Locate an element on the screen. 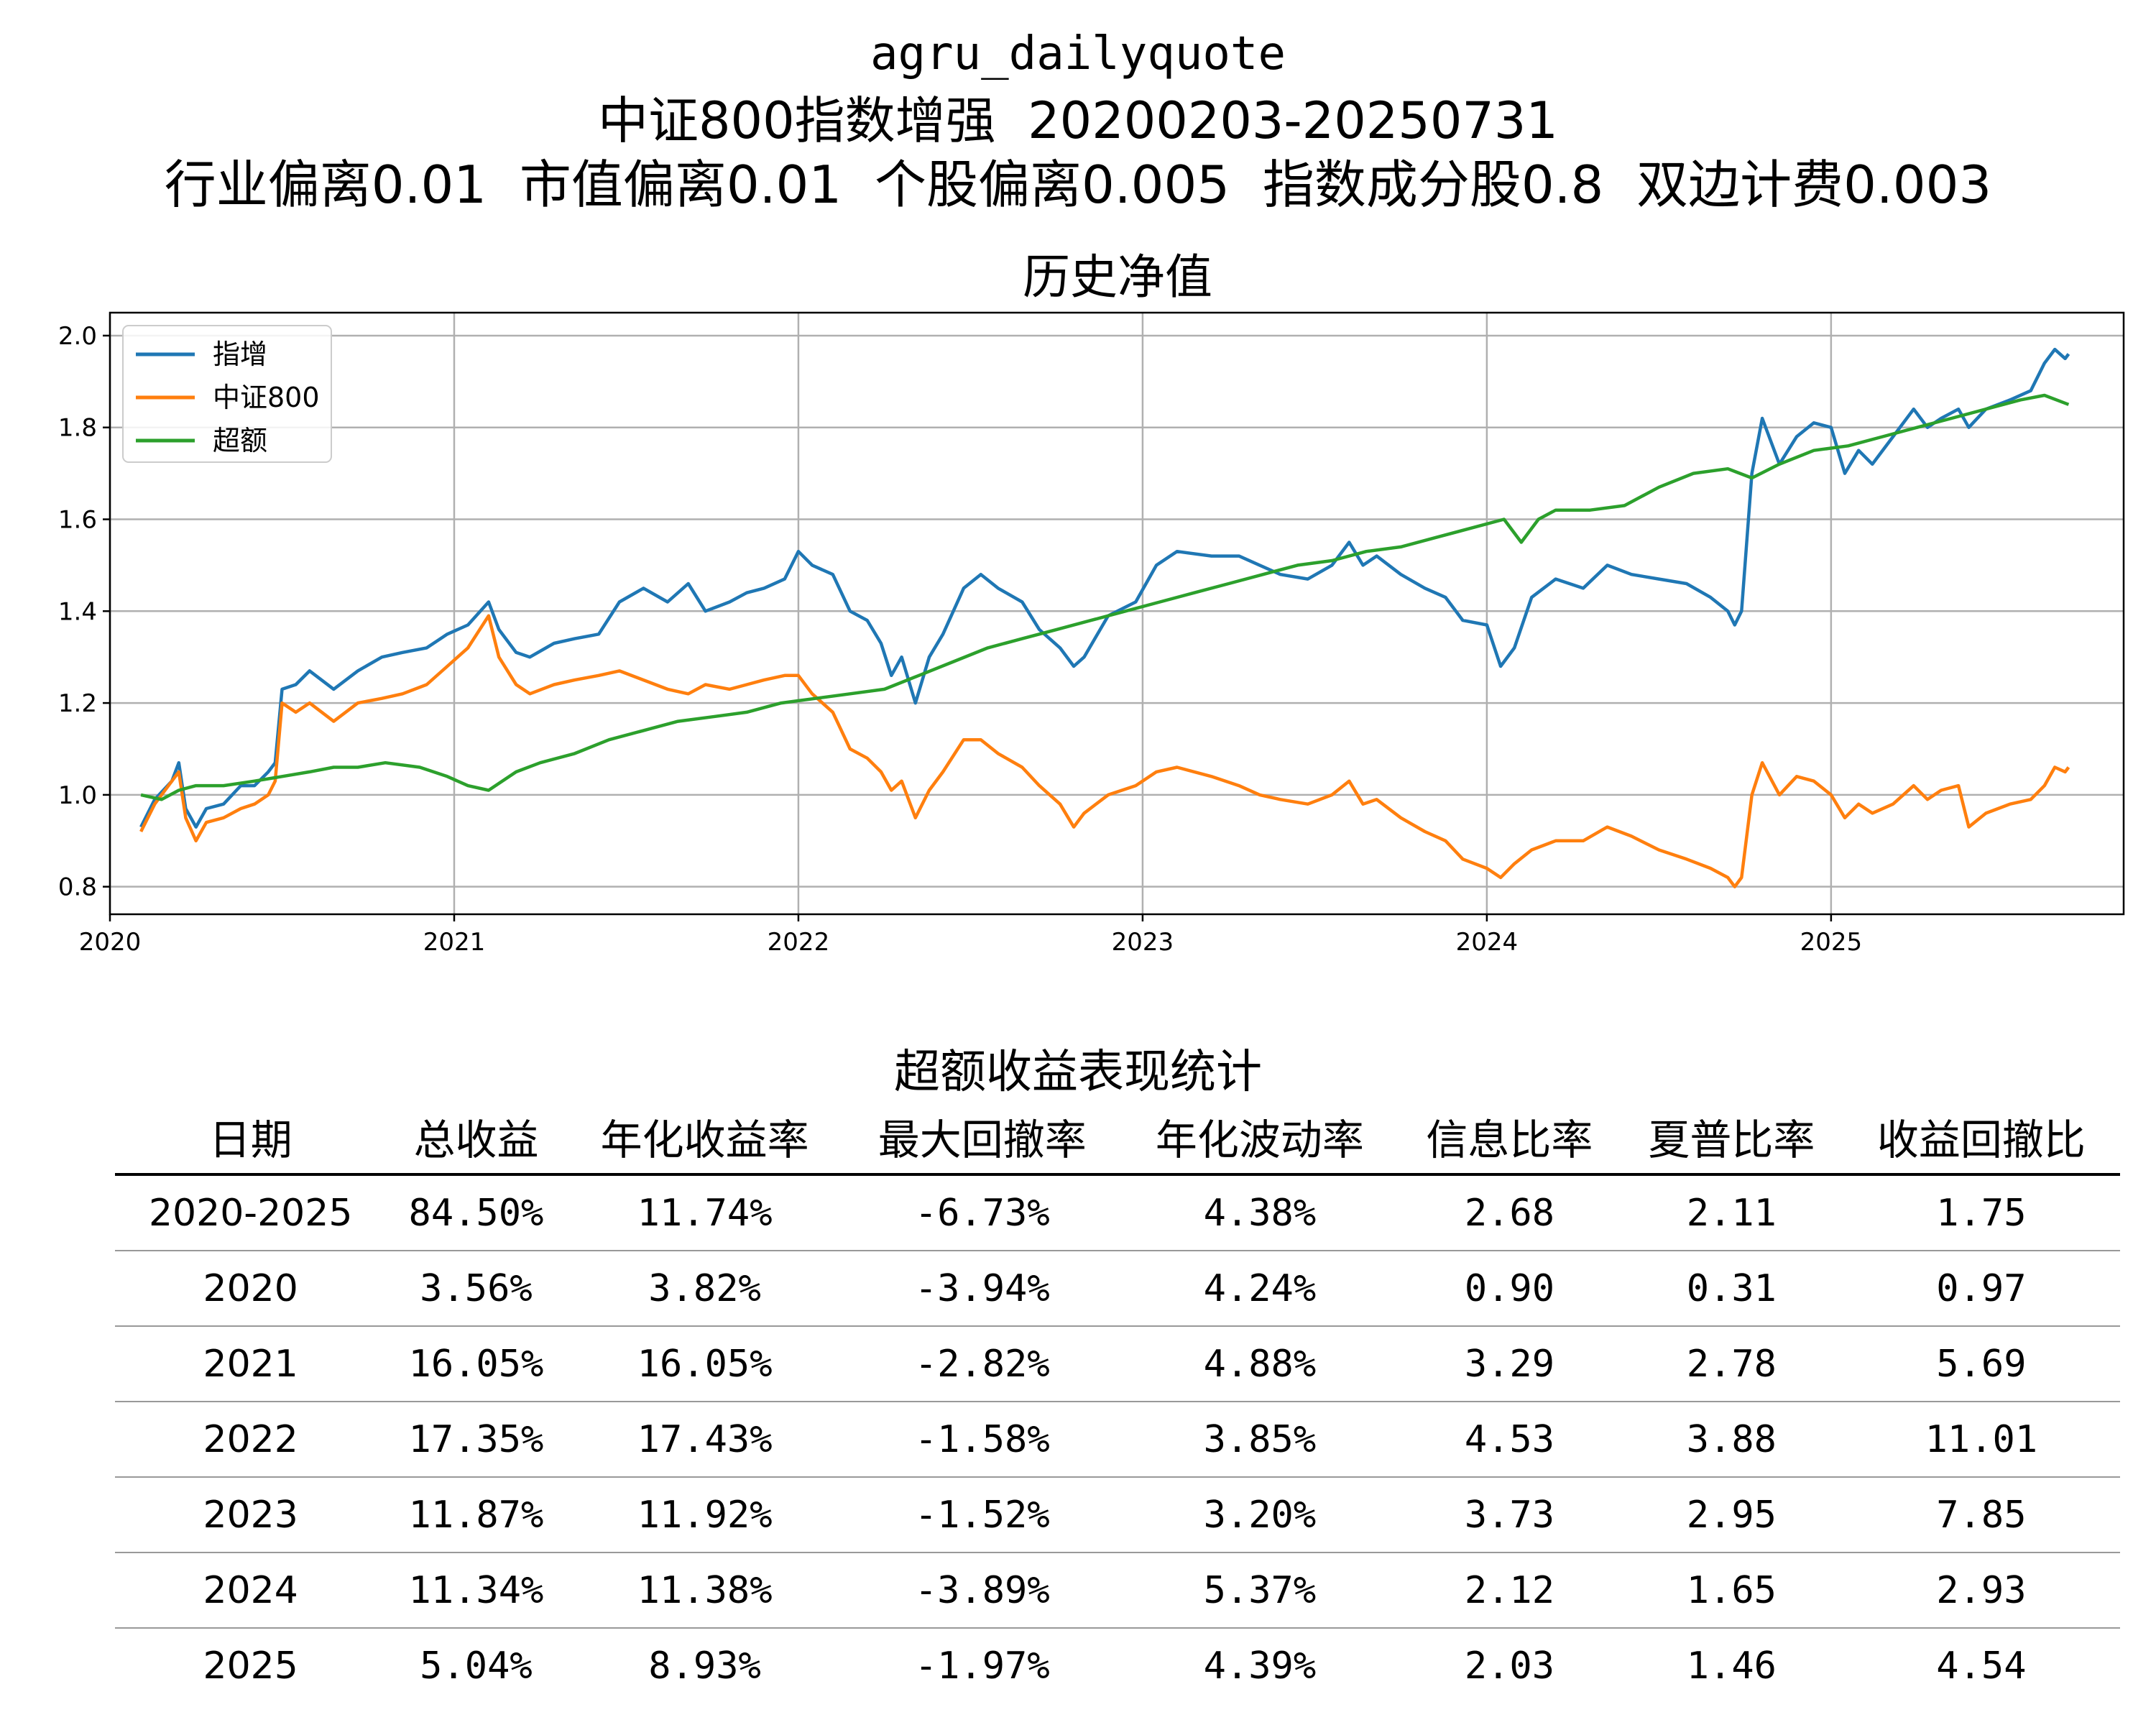 The height and width of the screenshot is (1725, 2156). table-cell: 1.46 is located at coordinates (1732, 1666).